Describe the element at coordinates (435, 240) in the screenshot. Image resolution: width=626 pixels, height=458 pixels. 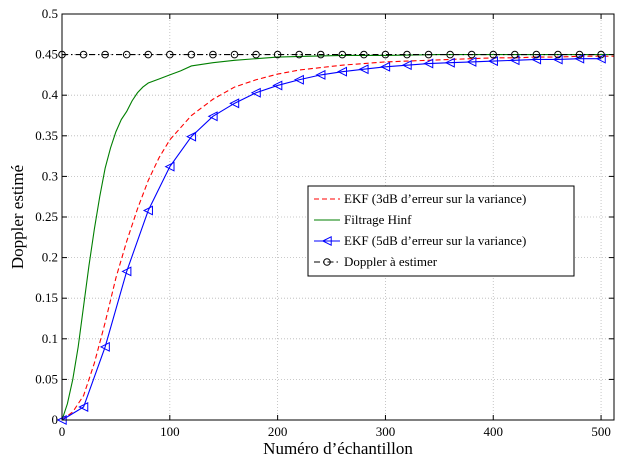
I see `legend-label: EKF (5dB d’erreur sur la variance)` at that location.